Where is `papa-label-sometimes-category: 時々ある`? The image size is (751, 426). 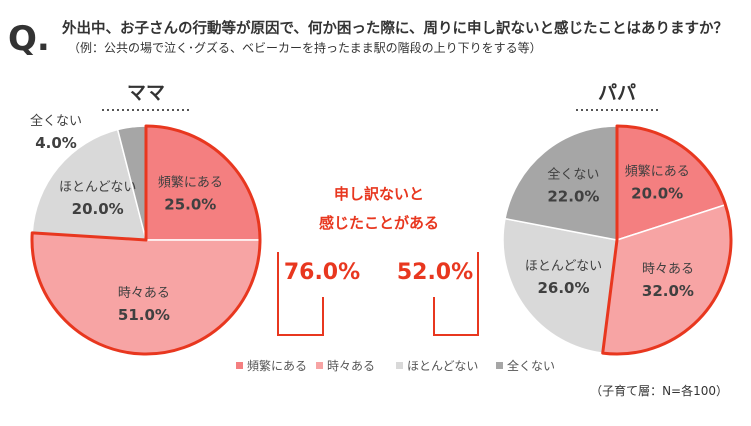
papa-label-sometimes-category: 時々ある is located at coordinates (668, 269).